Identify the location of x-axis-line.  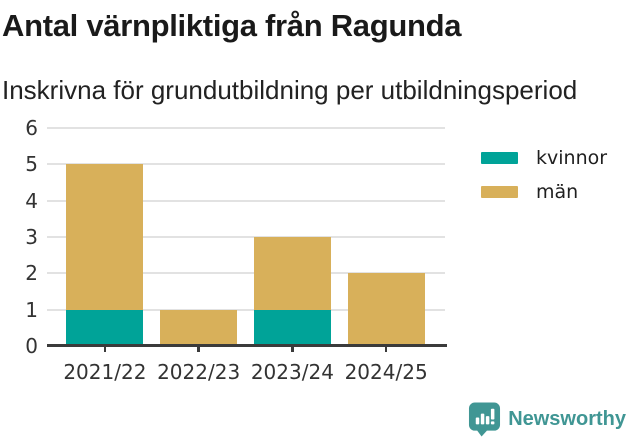
(247, 345).